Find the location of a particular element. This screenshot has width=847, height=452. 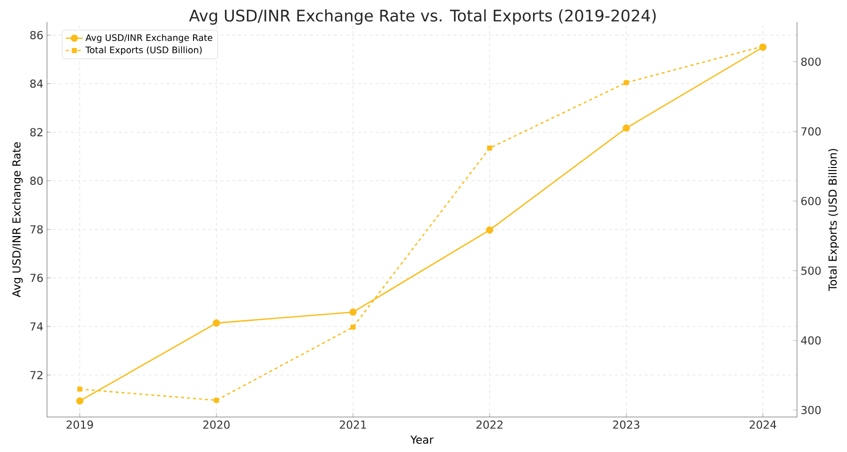

y2-tick-label: 400 is located at coordinates (811, 340).